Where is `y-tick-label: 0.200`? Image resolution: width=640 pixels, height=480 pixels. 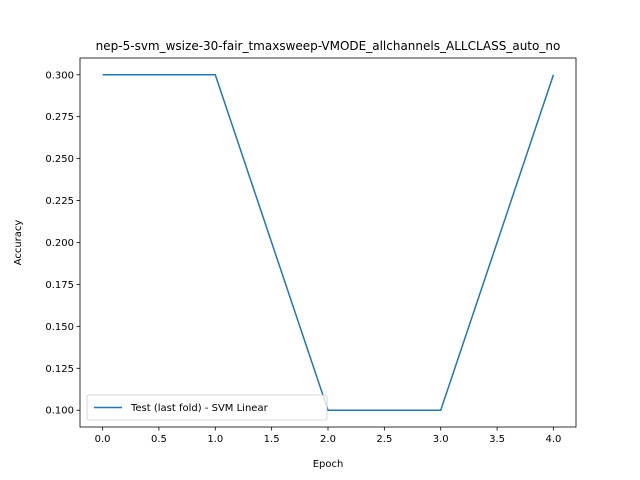 y-tick-label: 0.200 is located at coordinates (59, 243).